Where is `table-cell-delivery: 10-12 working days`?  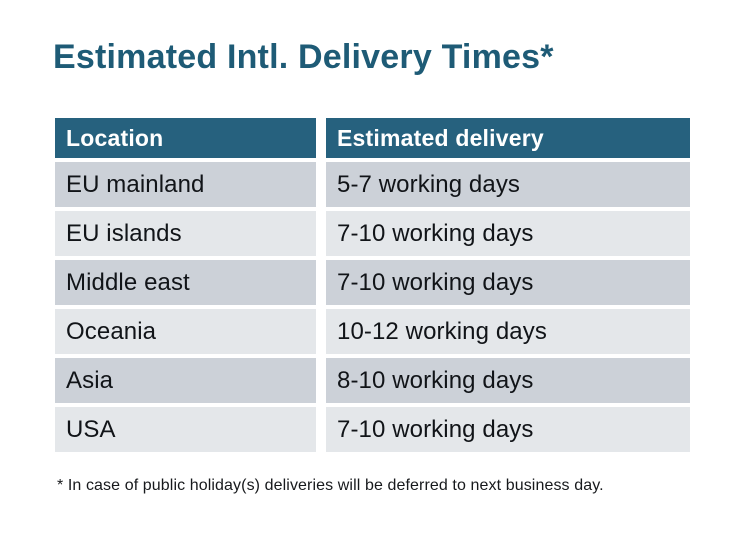
table-cell-delivery: 10-12 working days is located at coordinates (508, 331).